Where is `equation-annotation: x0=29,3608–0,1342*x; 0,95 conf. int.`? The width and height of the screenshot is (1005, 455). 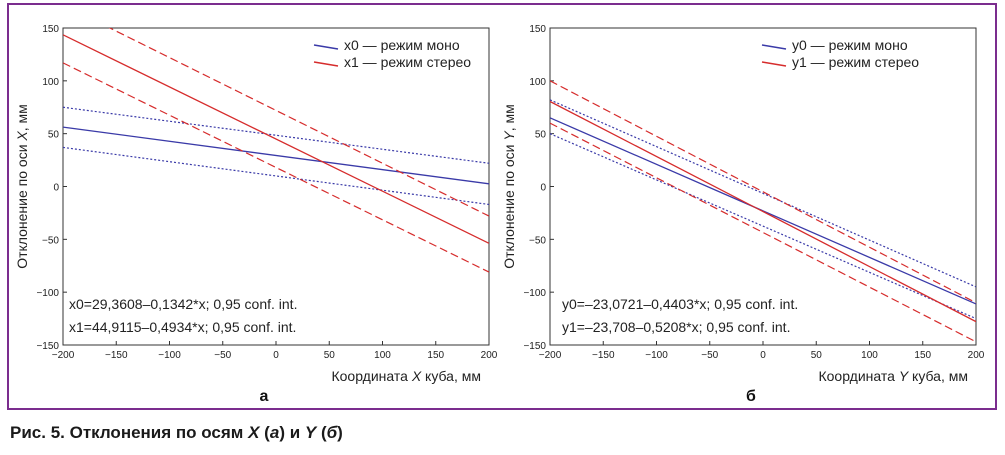 equation-annotation: x0=29,3608–0,1342*x; 0,95 conf. int. is located at coordinates (183, 304).